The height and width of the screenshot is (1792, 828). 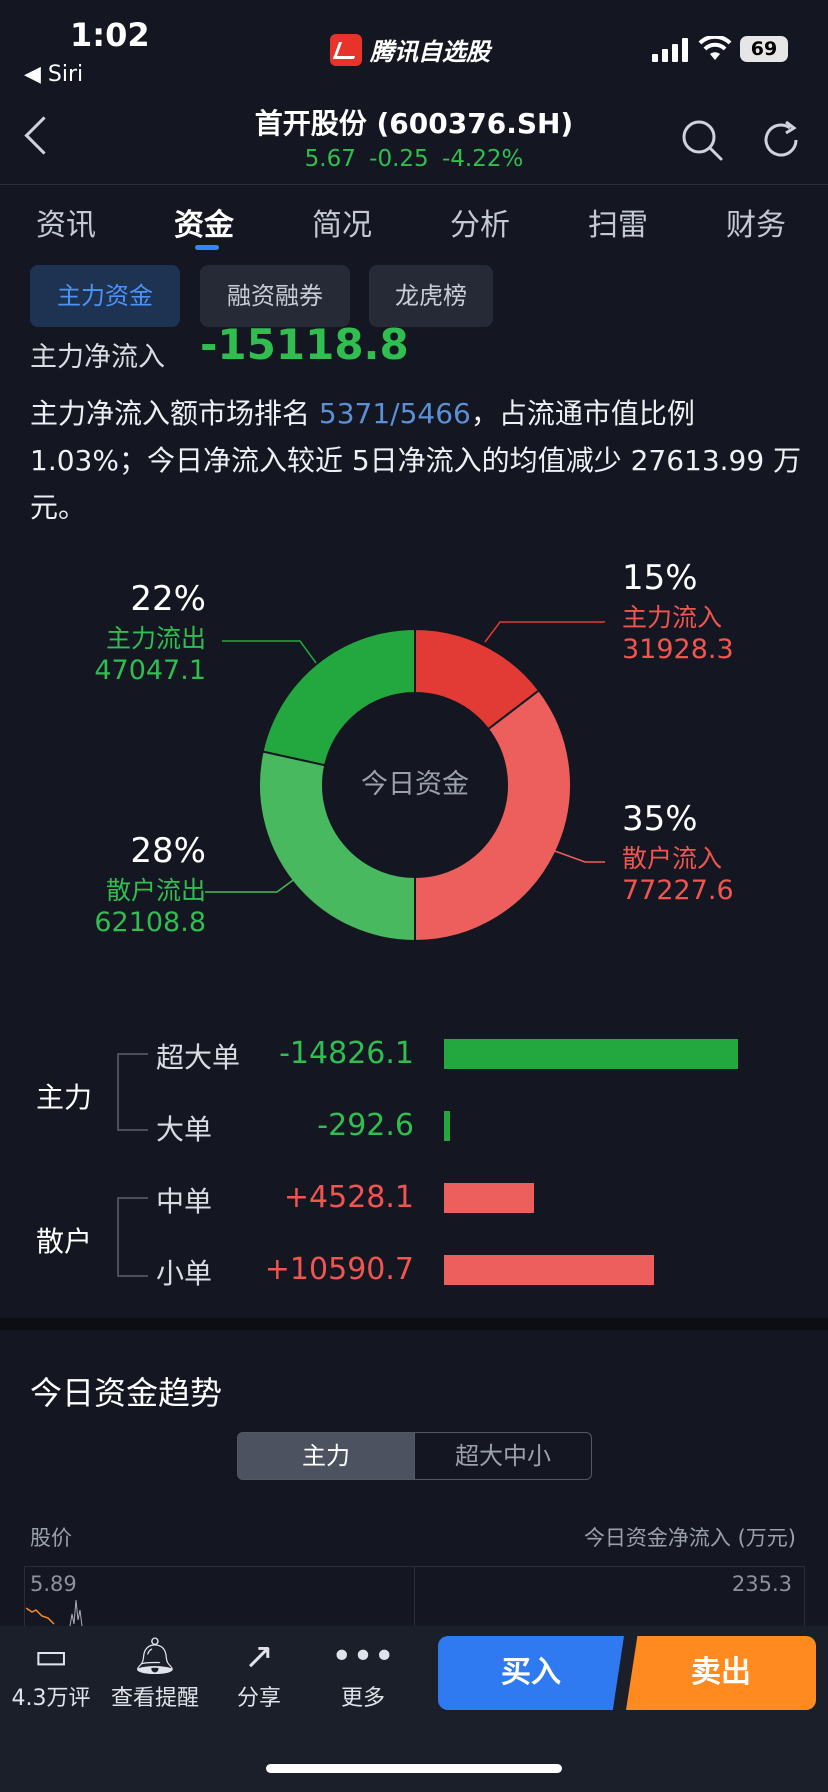 What do you see at coordinates (489, 1198) in the screenshot?
I see `bar-medium` at bounding box center [489, 1198].